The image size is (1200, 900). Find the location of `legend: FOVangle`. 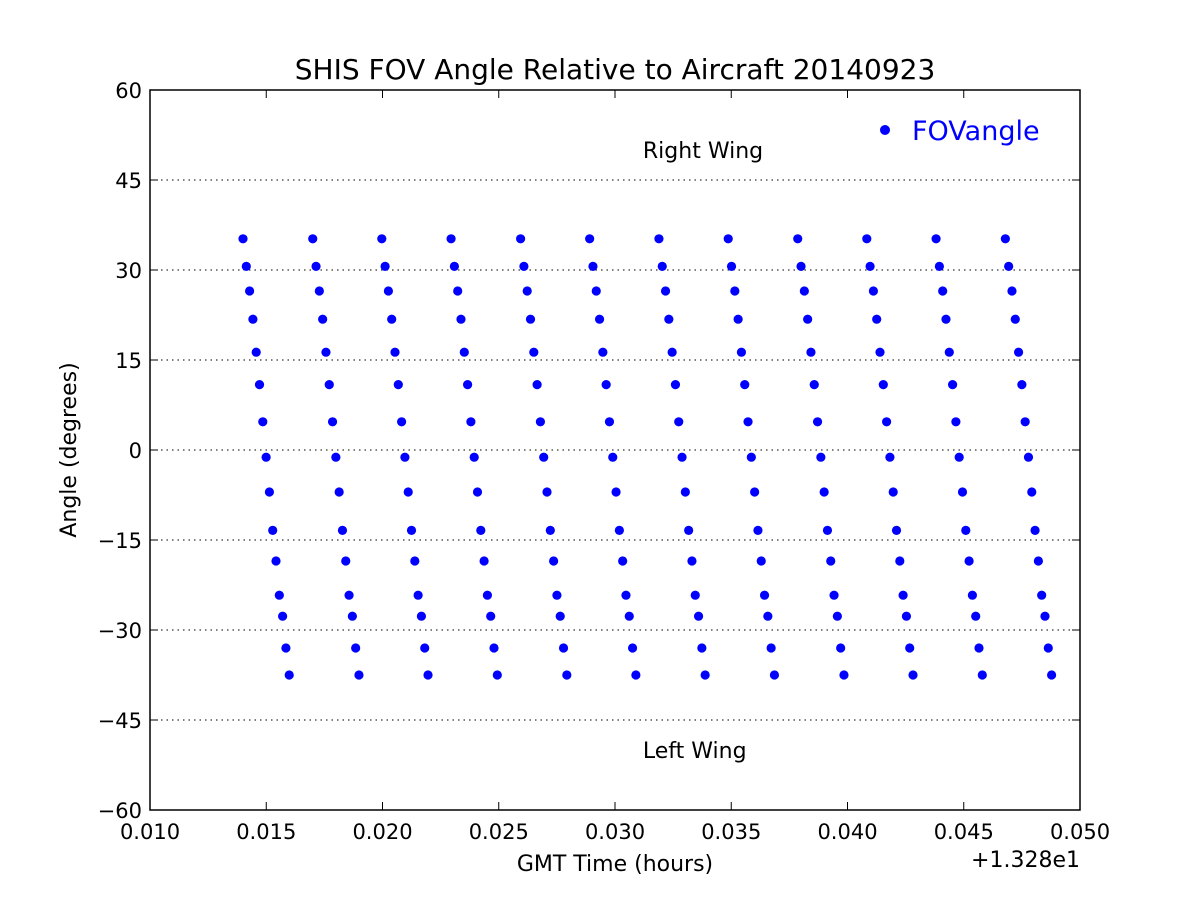

legend: FOVangle is located at coordinates (960, 131).